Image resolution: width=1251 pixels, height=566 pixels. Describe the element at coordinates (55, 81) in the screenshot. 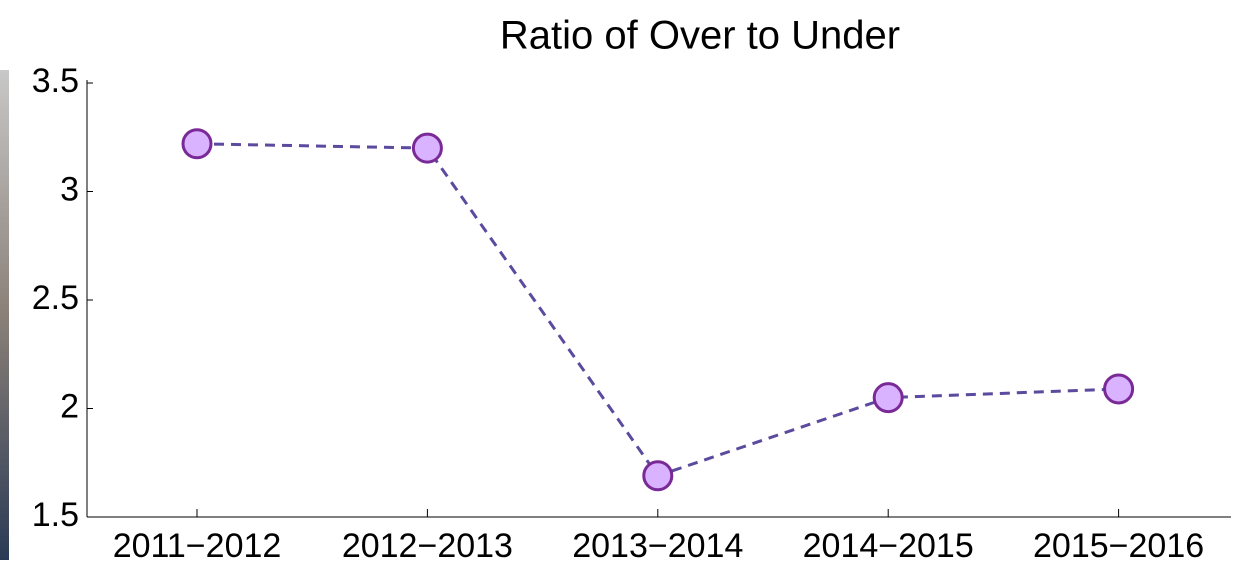

I see `y-tick-label: 3.5` at that location.